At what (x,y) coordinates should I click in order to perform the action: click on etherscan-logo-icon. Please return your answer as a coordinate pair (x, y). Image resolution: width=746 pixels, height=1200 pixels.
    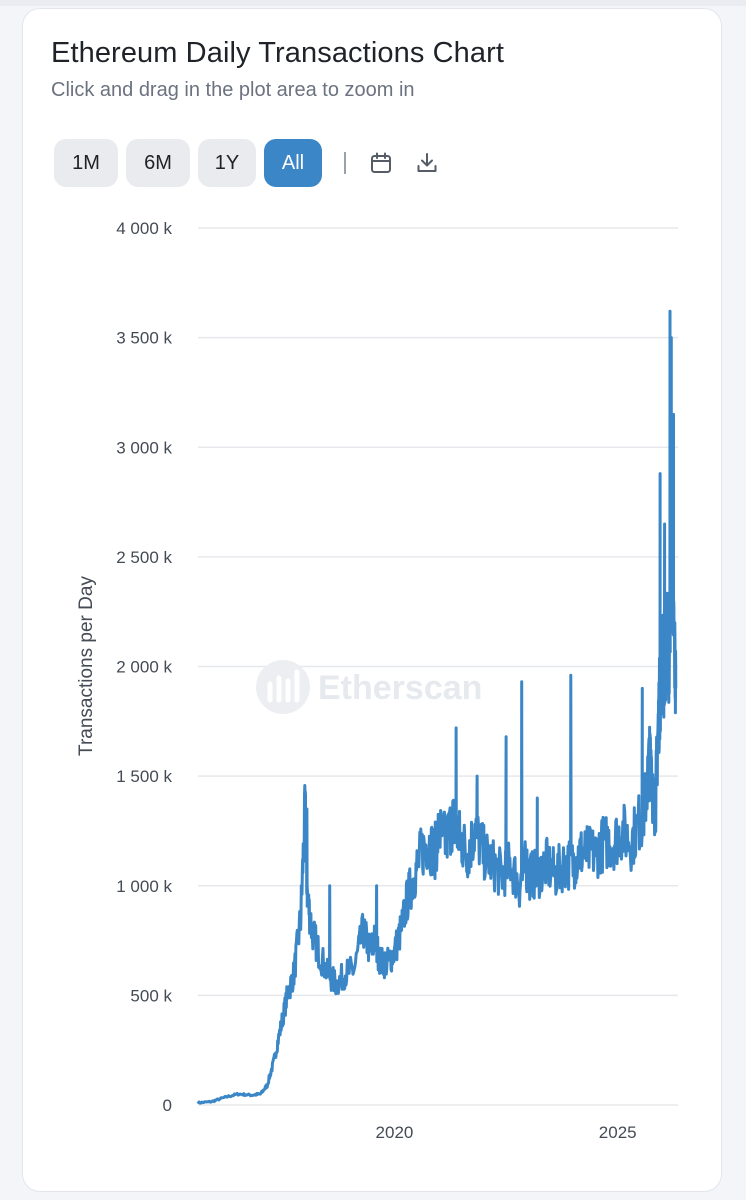
    Looking at the image, I should click on (283, 687).